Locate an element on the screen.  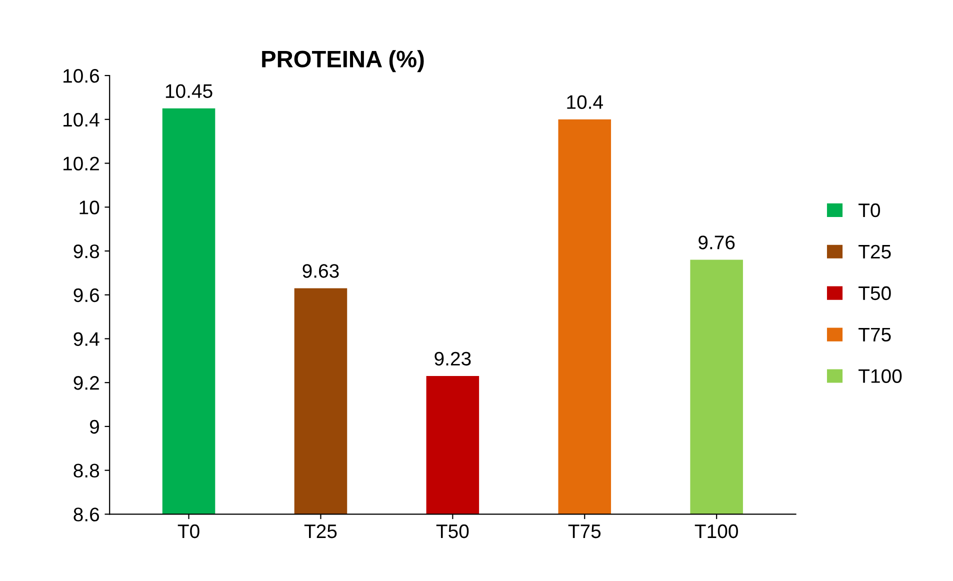
data-label: 10.45 is located at coordinates (189, 91).